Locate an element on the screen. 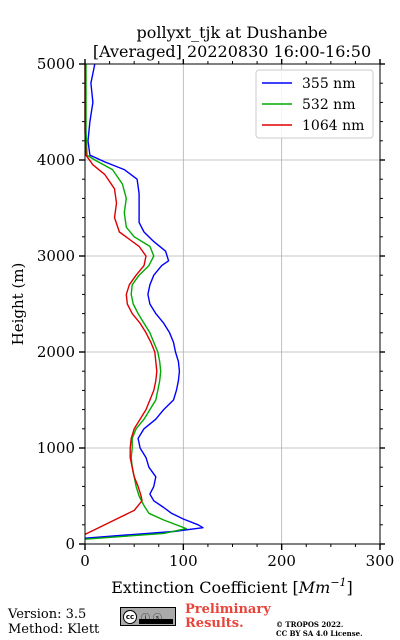 The height and width of the screenshot is (640, 400). results-text: Results. is located at coordinates (214, 623).